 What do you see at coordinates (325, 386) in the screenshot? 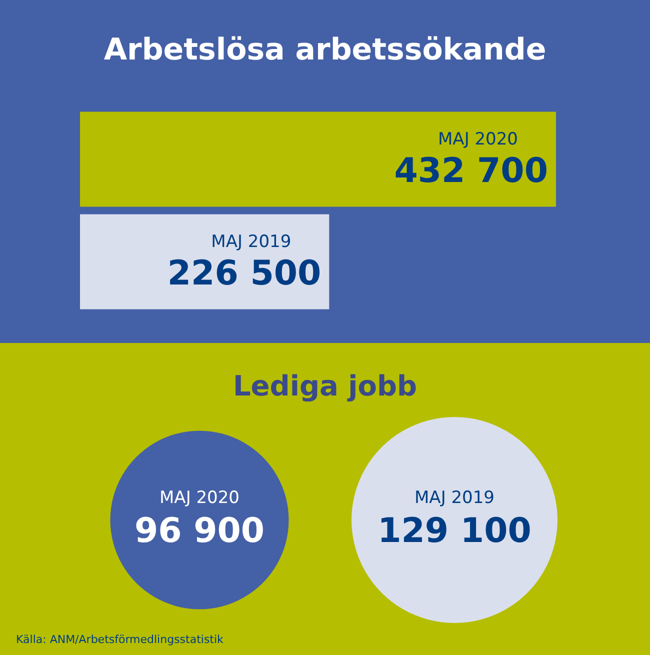
I see `text: Lediga jobb` at bounding box center [325, 386].